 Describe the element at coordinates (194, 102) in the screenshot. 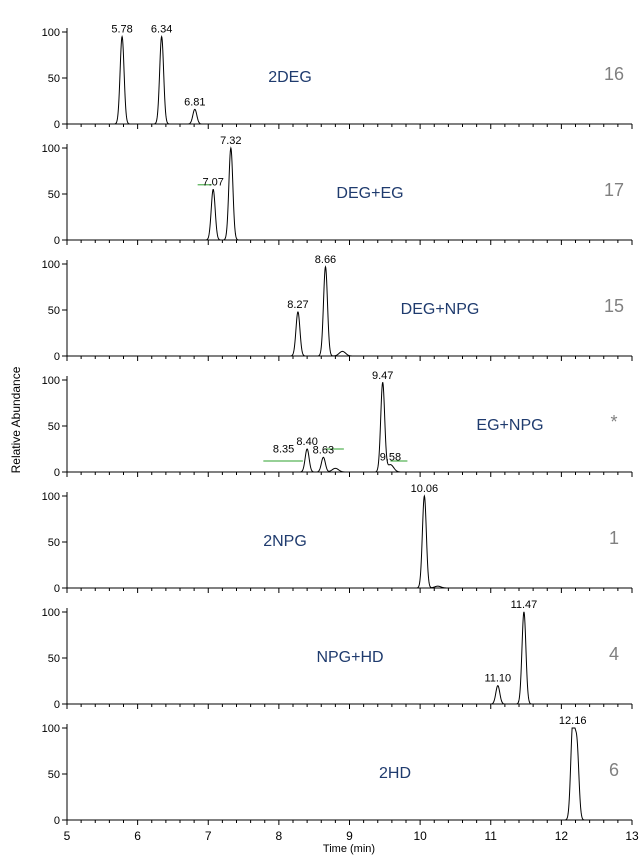

I see `peak-label: 6.81` at that location.